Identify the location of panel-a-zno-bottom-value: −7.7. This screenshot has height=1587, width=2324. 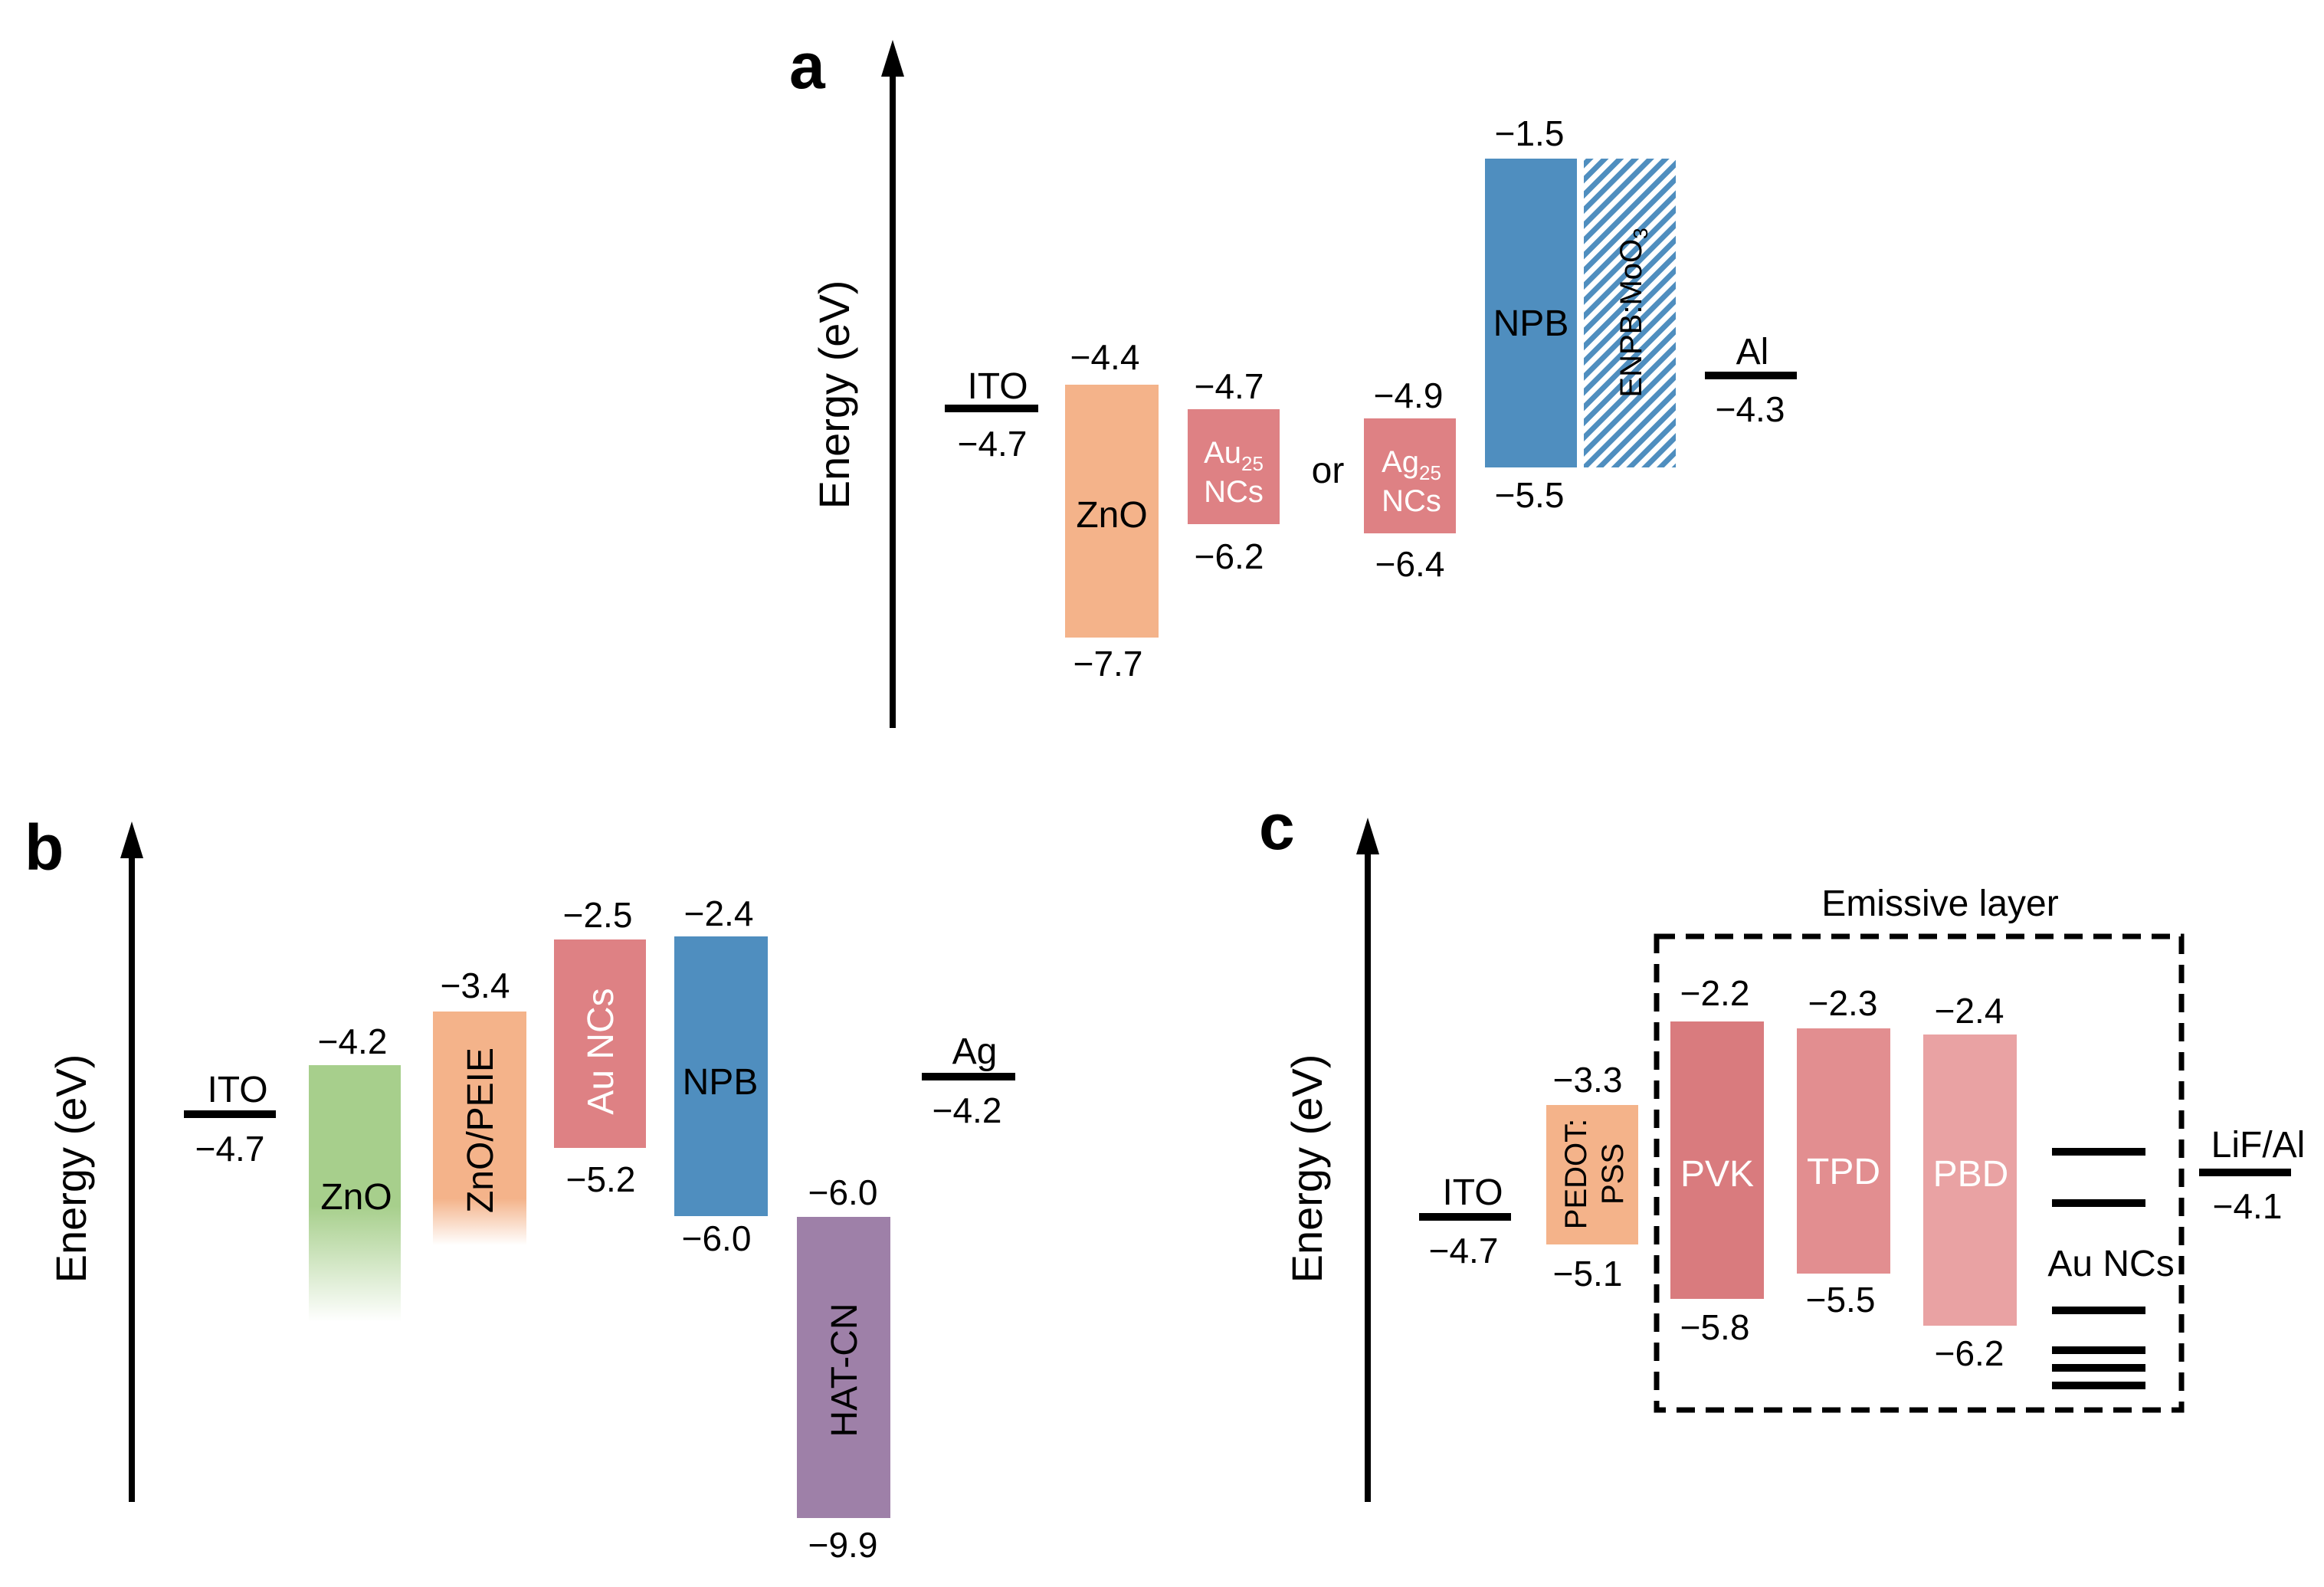
(1108, 664).